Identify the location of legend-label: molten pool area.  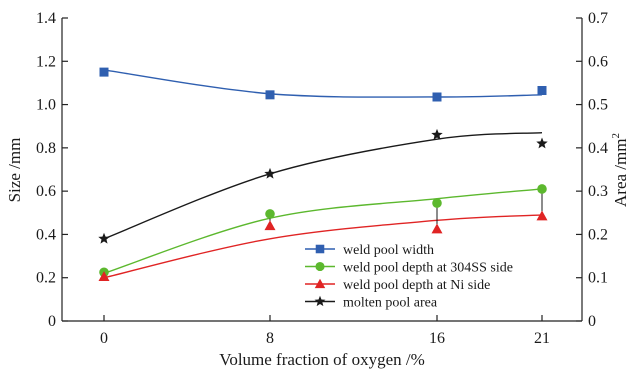
(390, 303).